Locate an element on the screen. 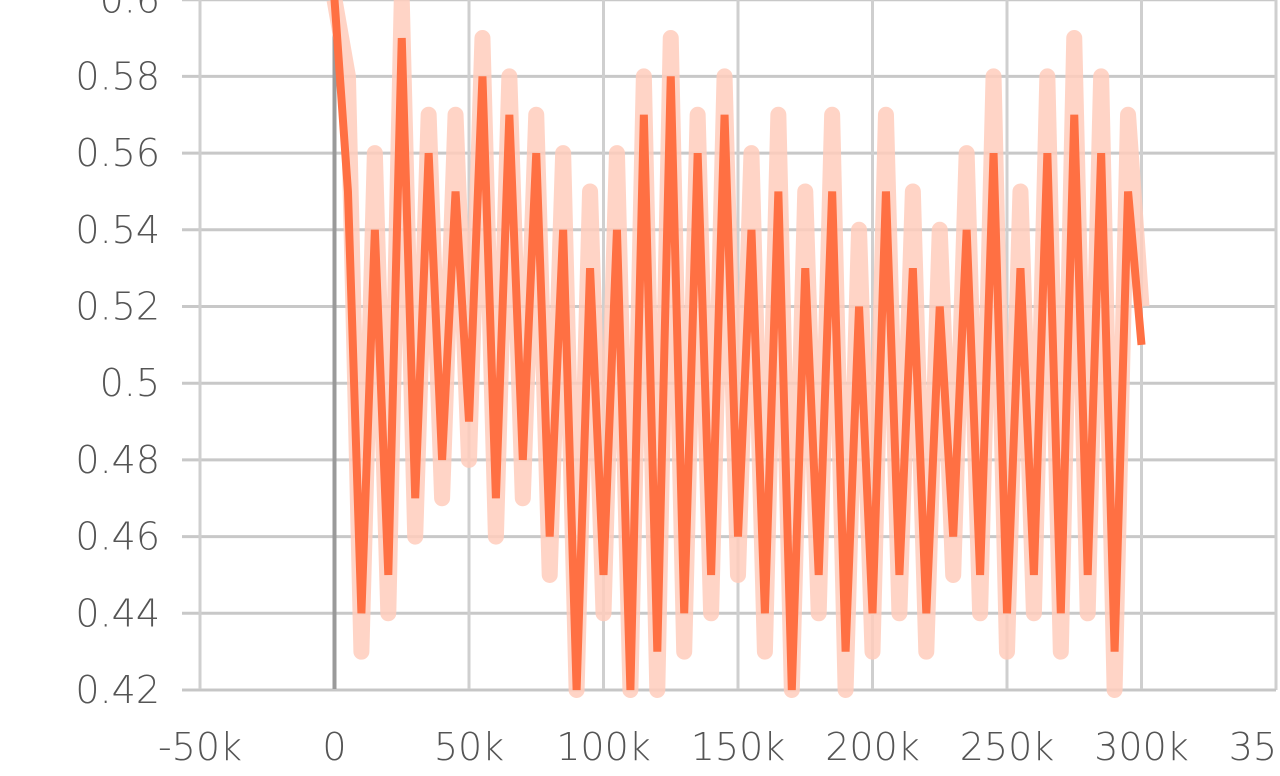 This screenshot has width=1280, height=776. x-tick-label: 200k is located at coordinates (872, 747).